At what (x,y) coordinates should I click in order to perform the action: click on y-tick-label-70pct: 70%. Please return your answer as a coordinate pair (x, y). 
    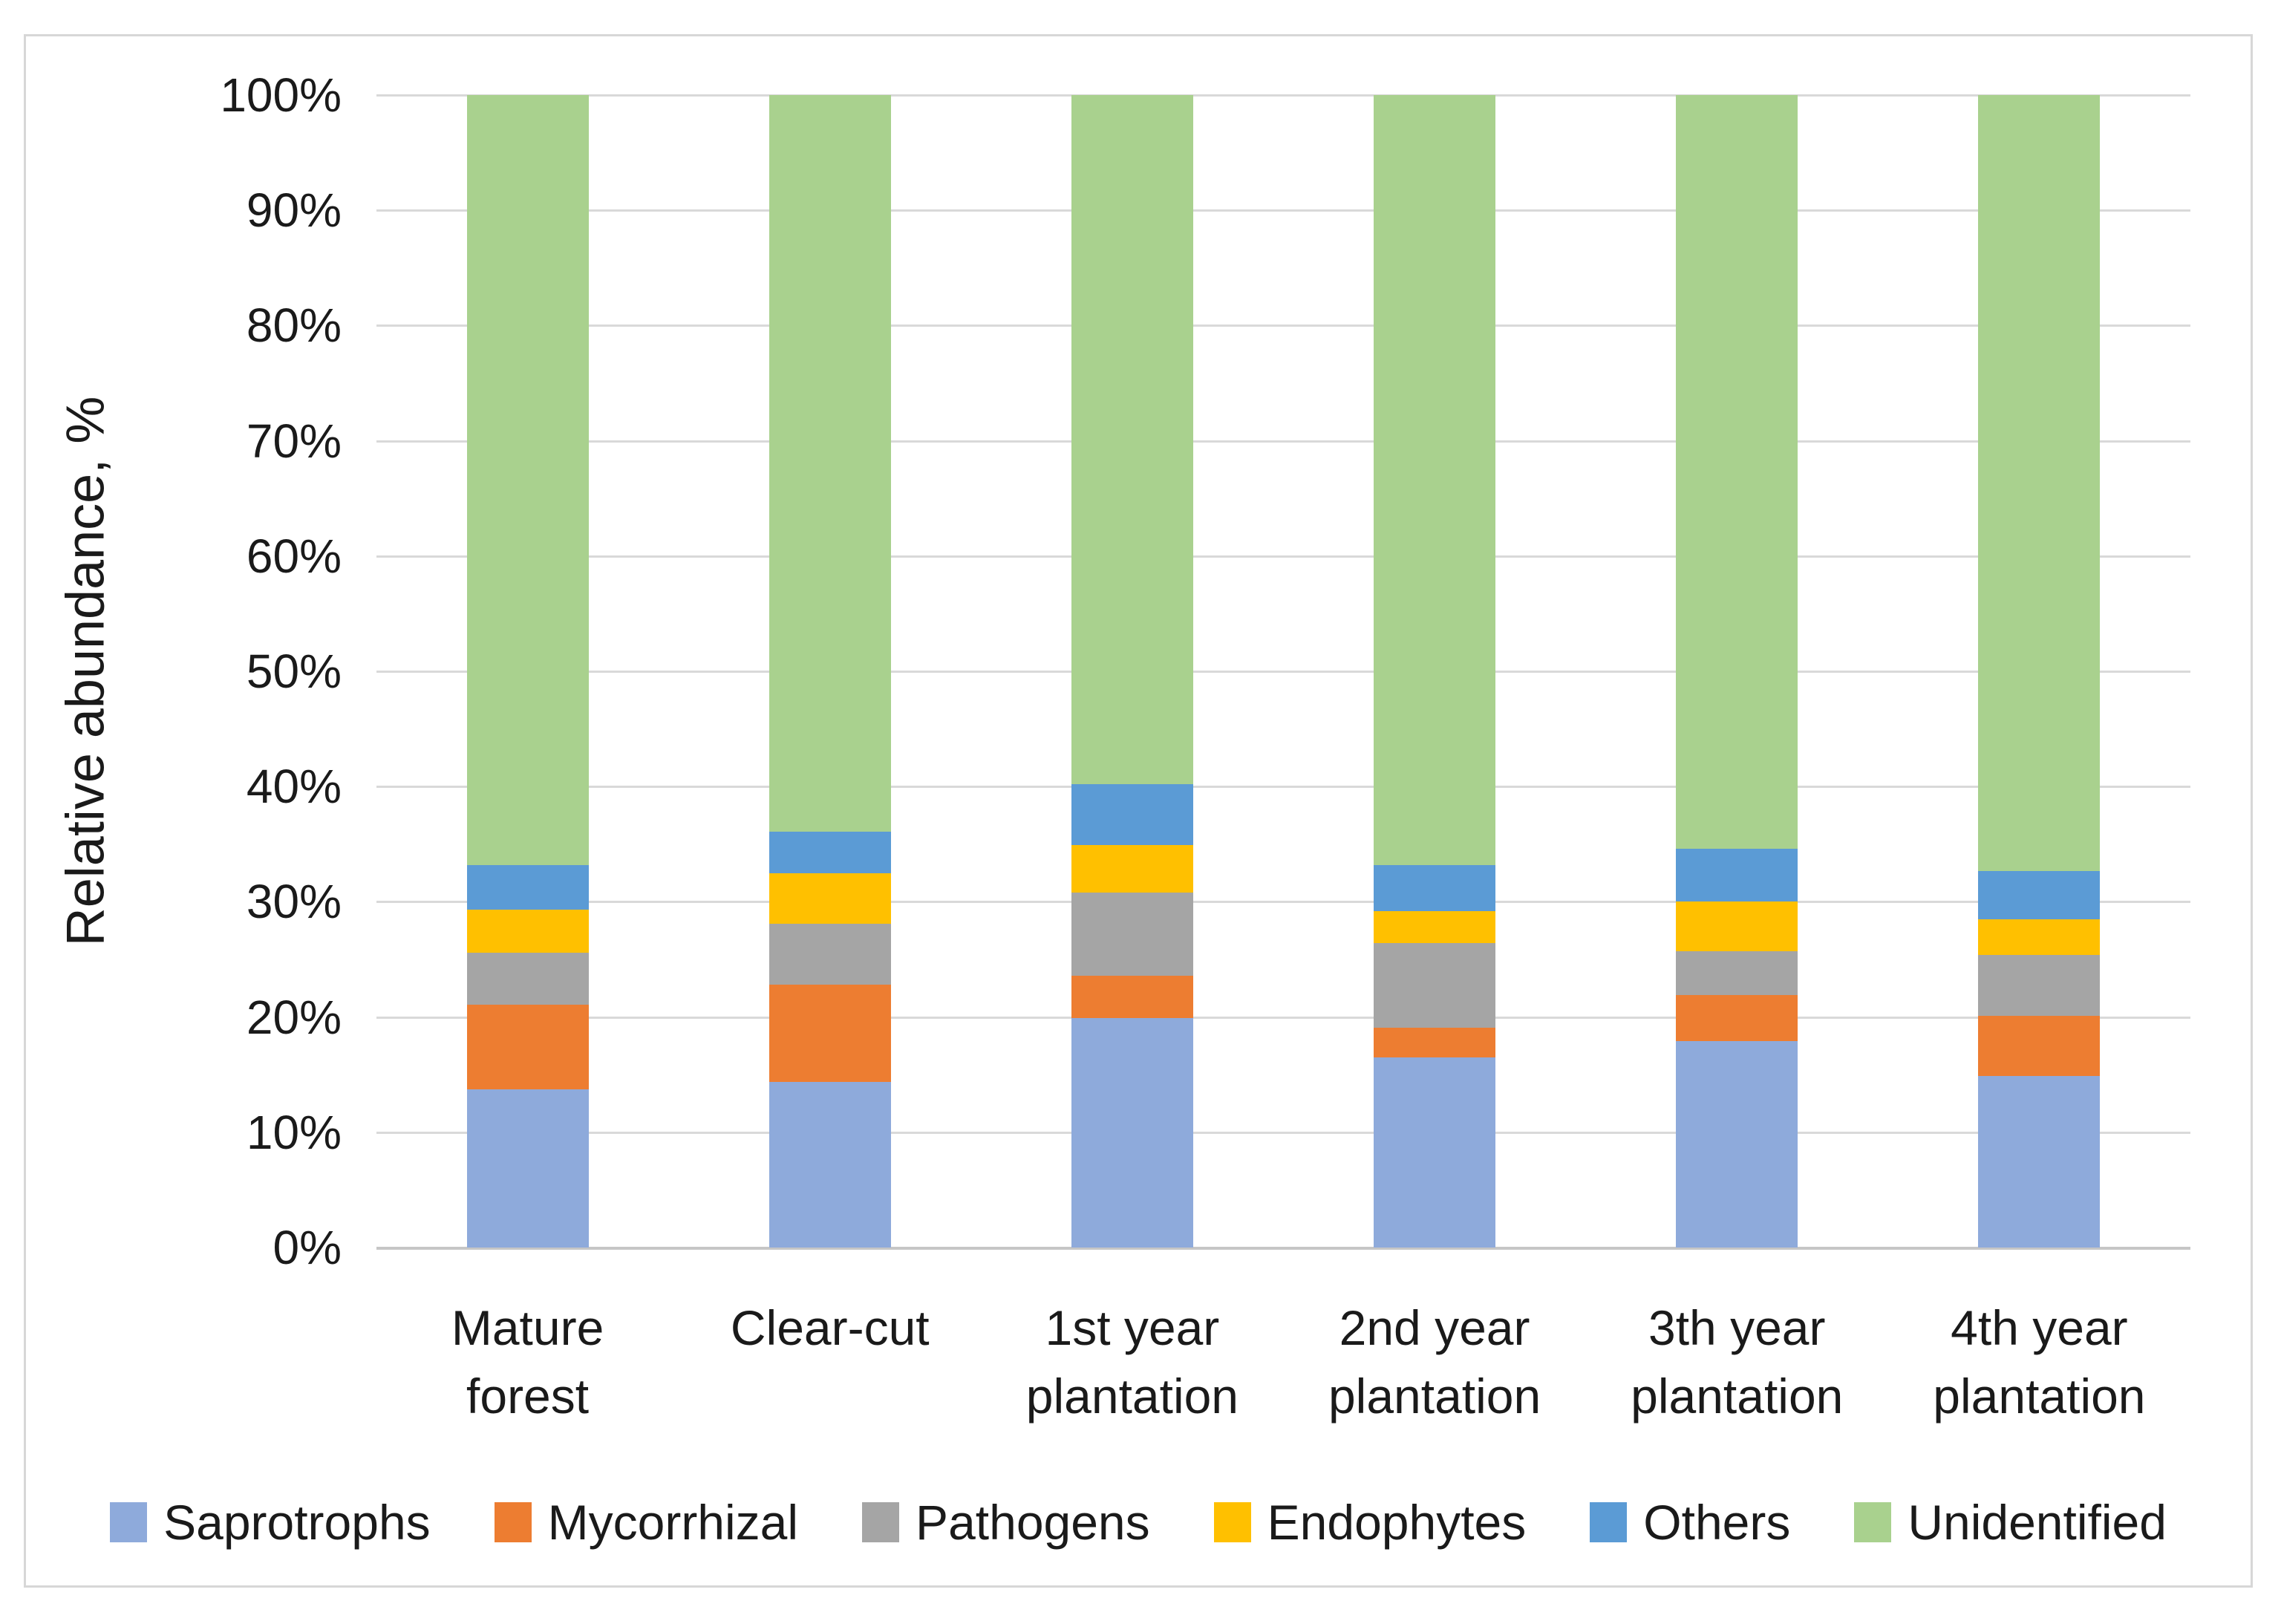
    Looking at the image, I should click on (294, 441).